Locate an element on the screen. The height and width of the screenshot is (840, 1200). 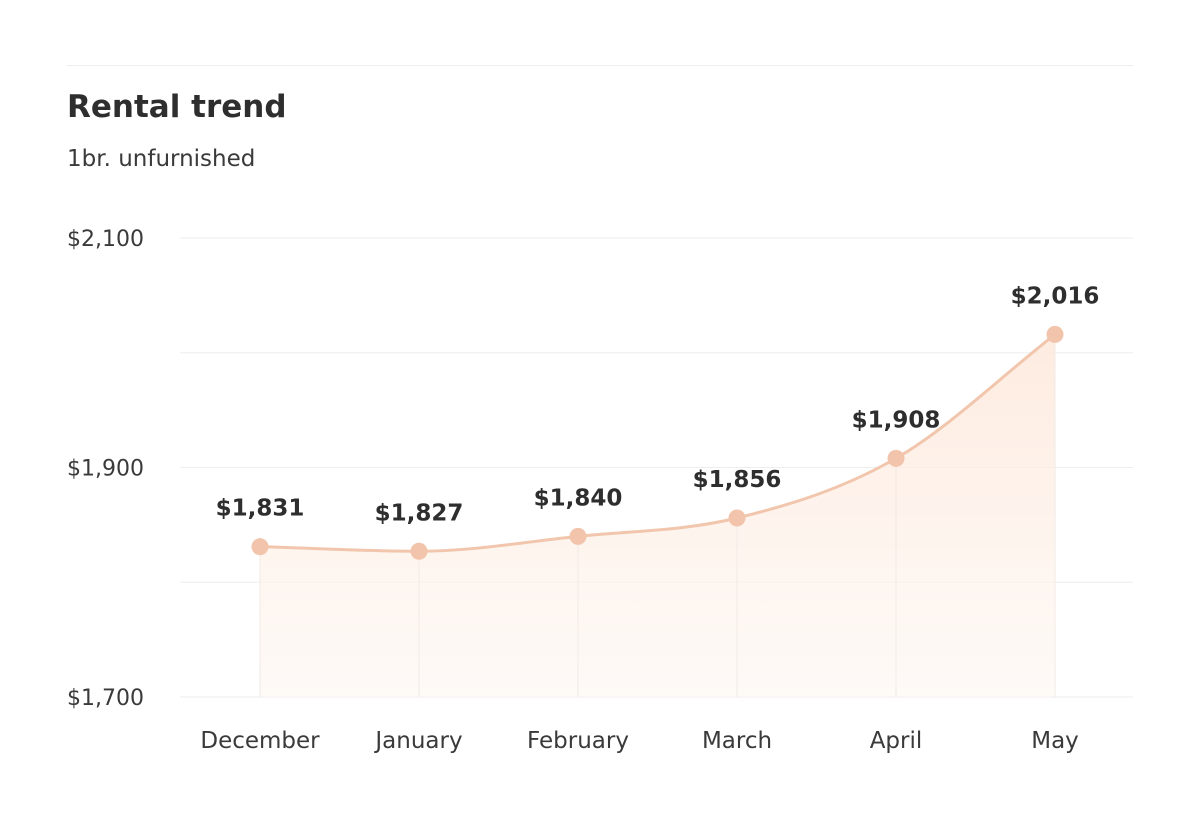
x-tick-label: December is located at coordinates (260, 741).